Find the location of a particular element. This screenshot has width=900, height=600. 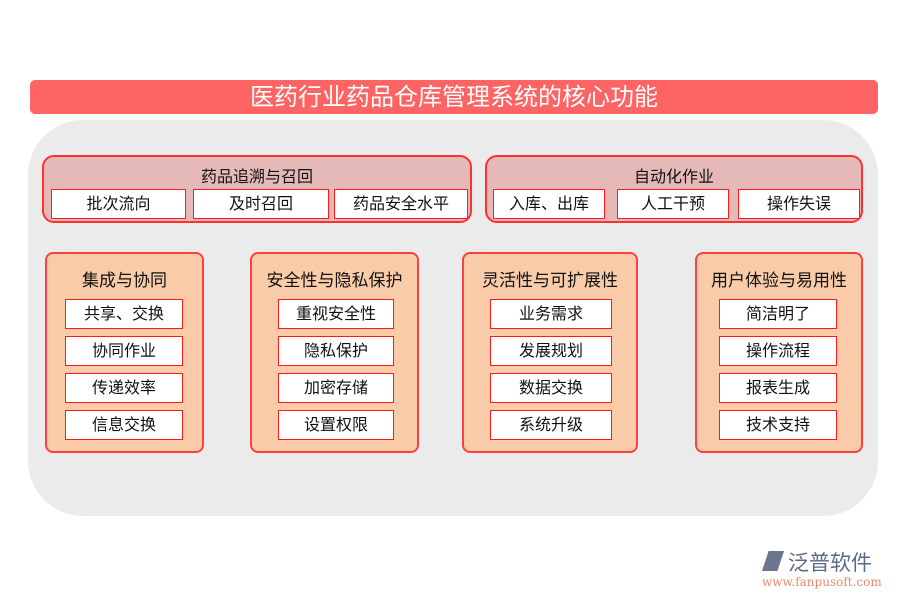

group-title: 药品追溯与召回 is located at coordinates (256, 176).